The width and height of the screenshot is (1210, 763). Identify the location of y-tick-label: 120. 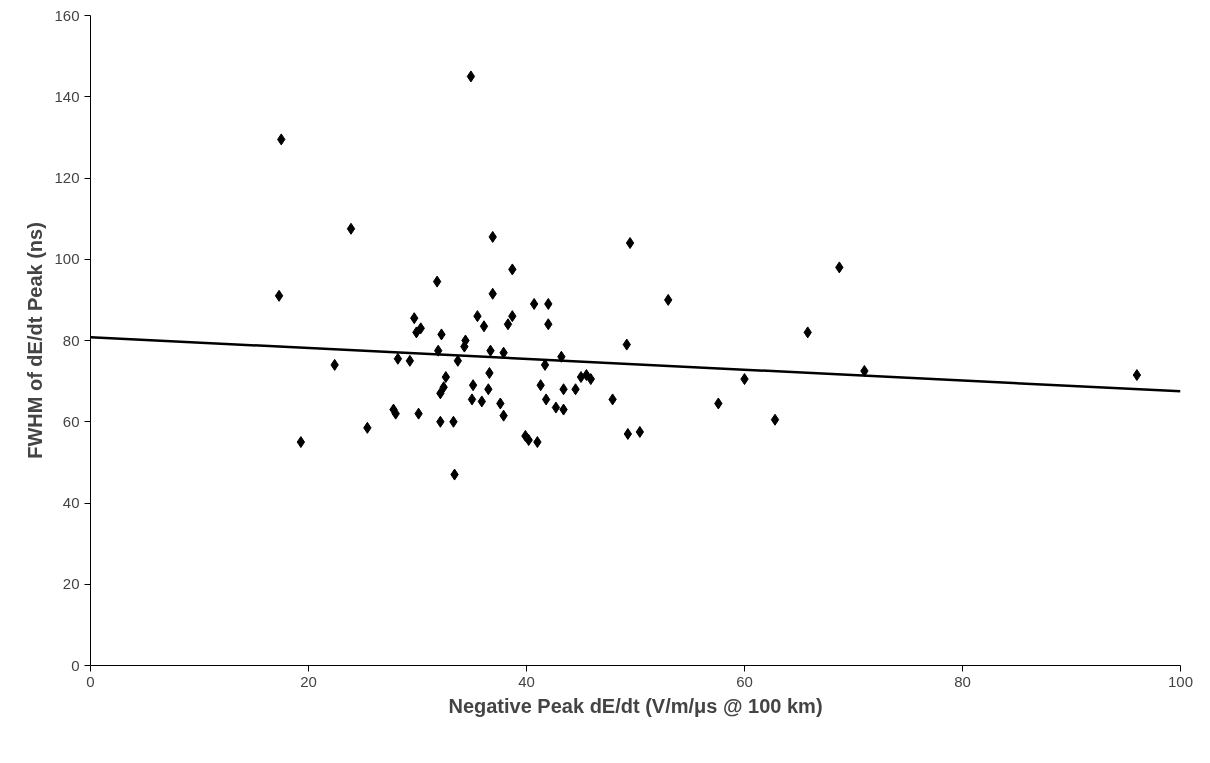
(67, 177).